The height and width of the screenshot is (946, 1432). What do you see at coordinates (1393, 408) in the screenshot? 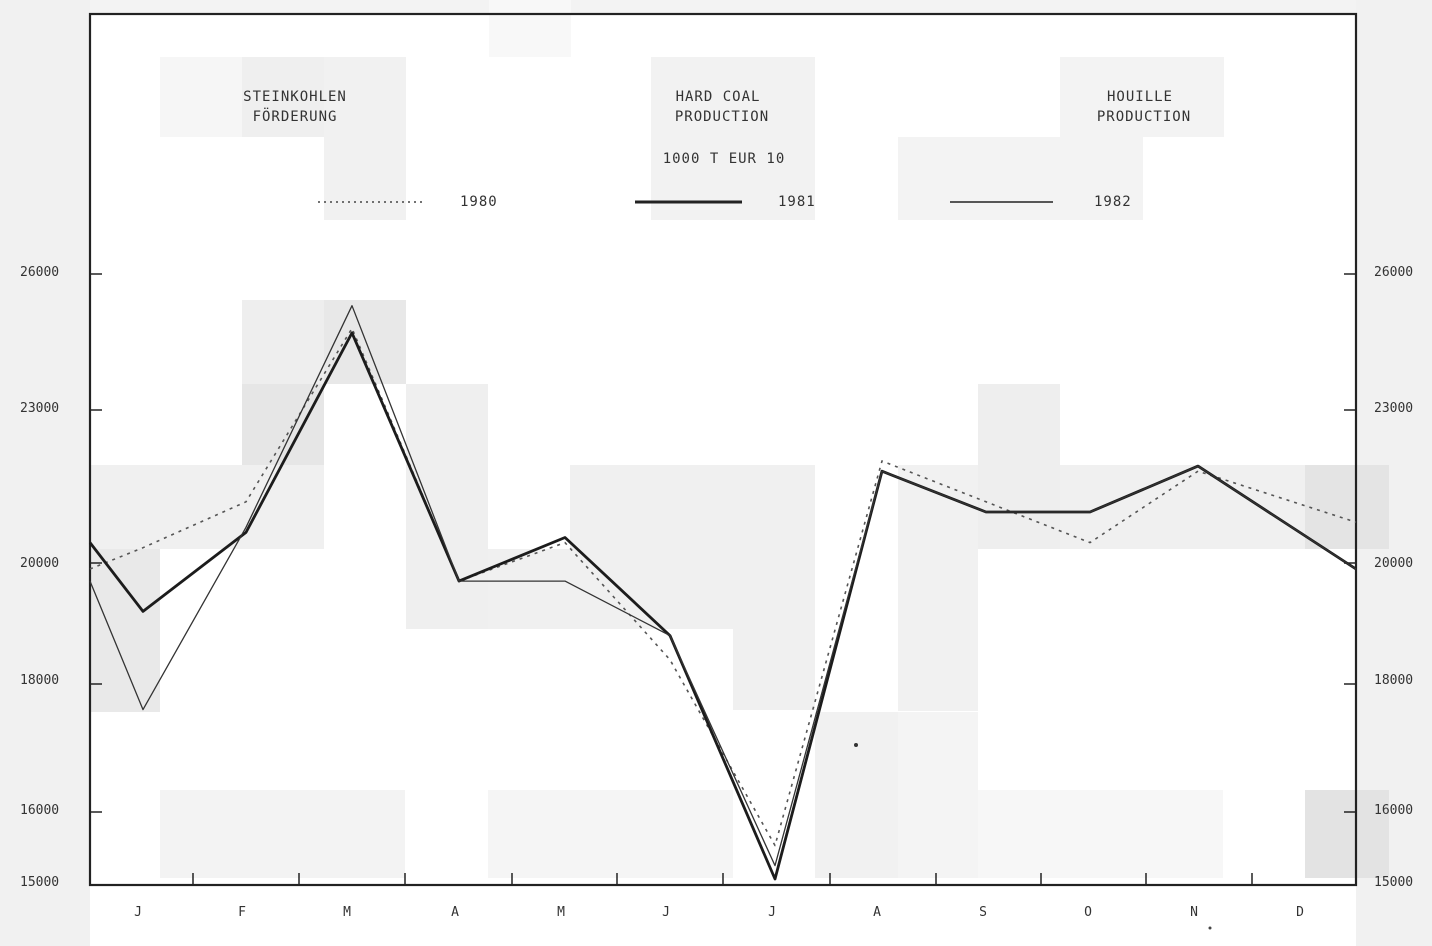
I see `y-tick-right-23000: 23000` at bounding box center [1393, 408].